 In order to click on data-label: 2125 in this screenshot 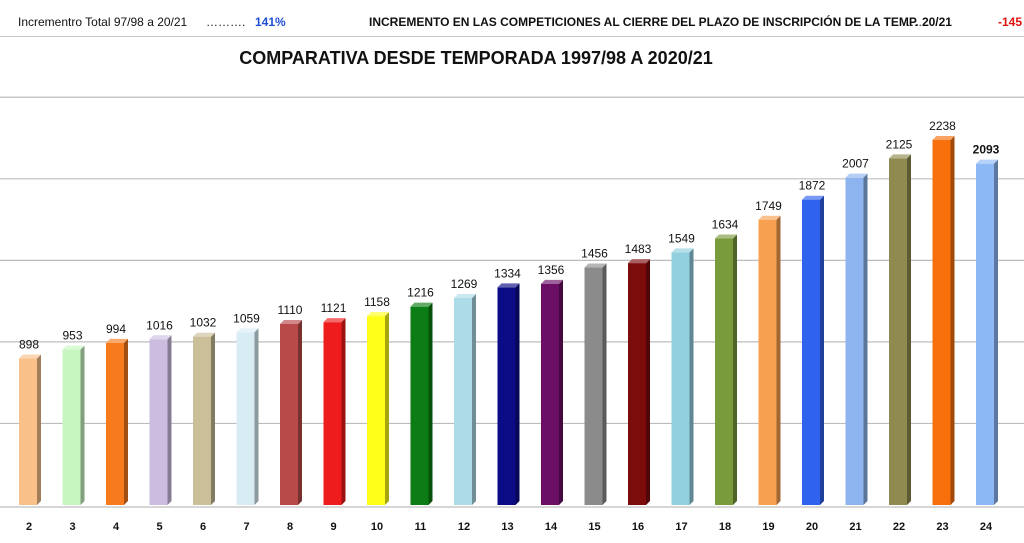, I will do `click(899, 144)`.